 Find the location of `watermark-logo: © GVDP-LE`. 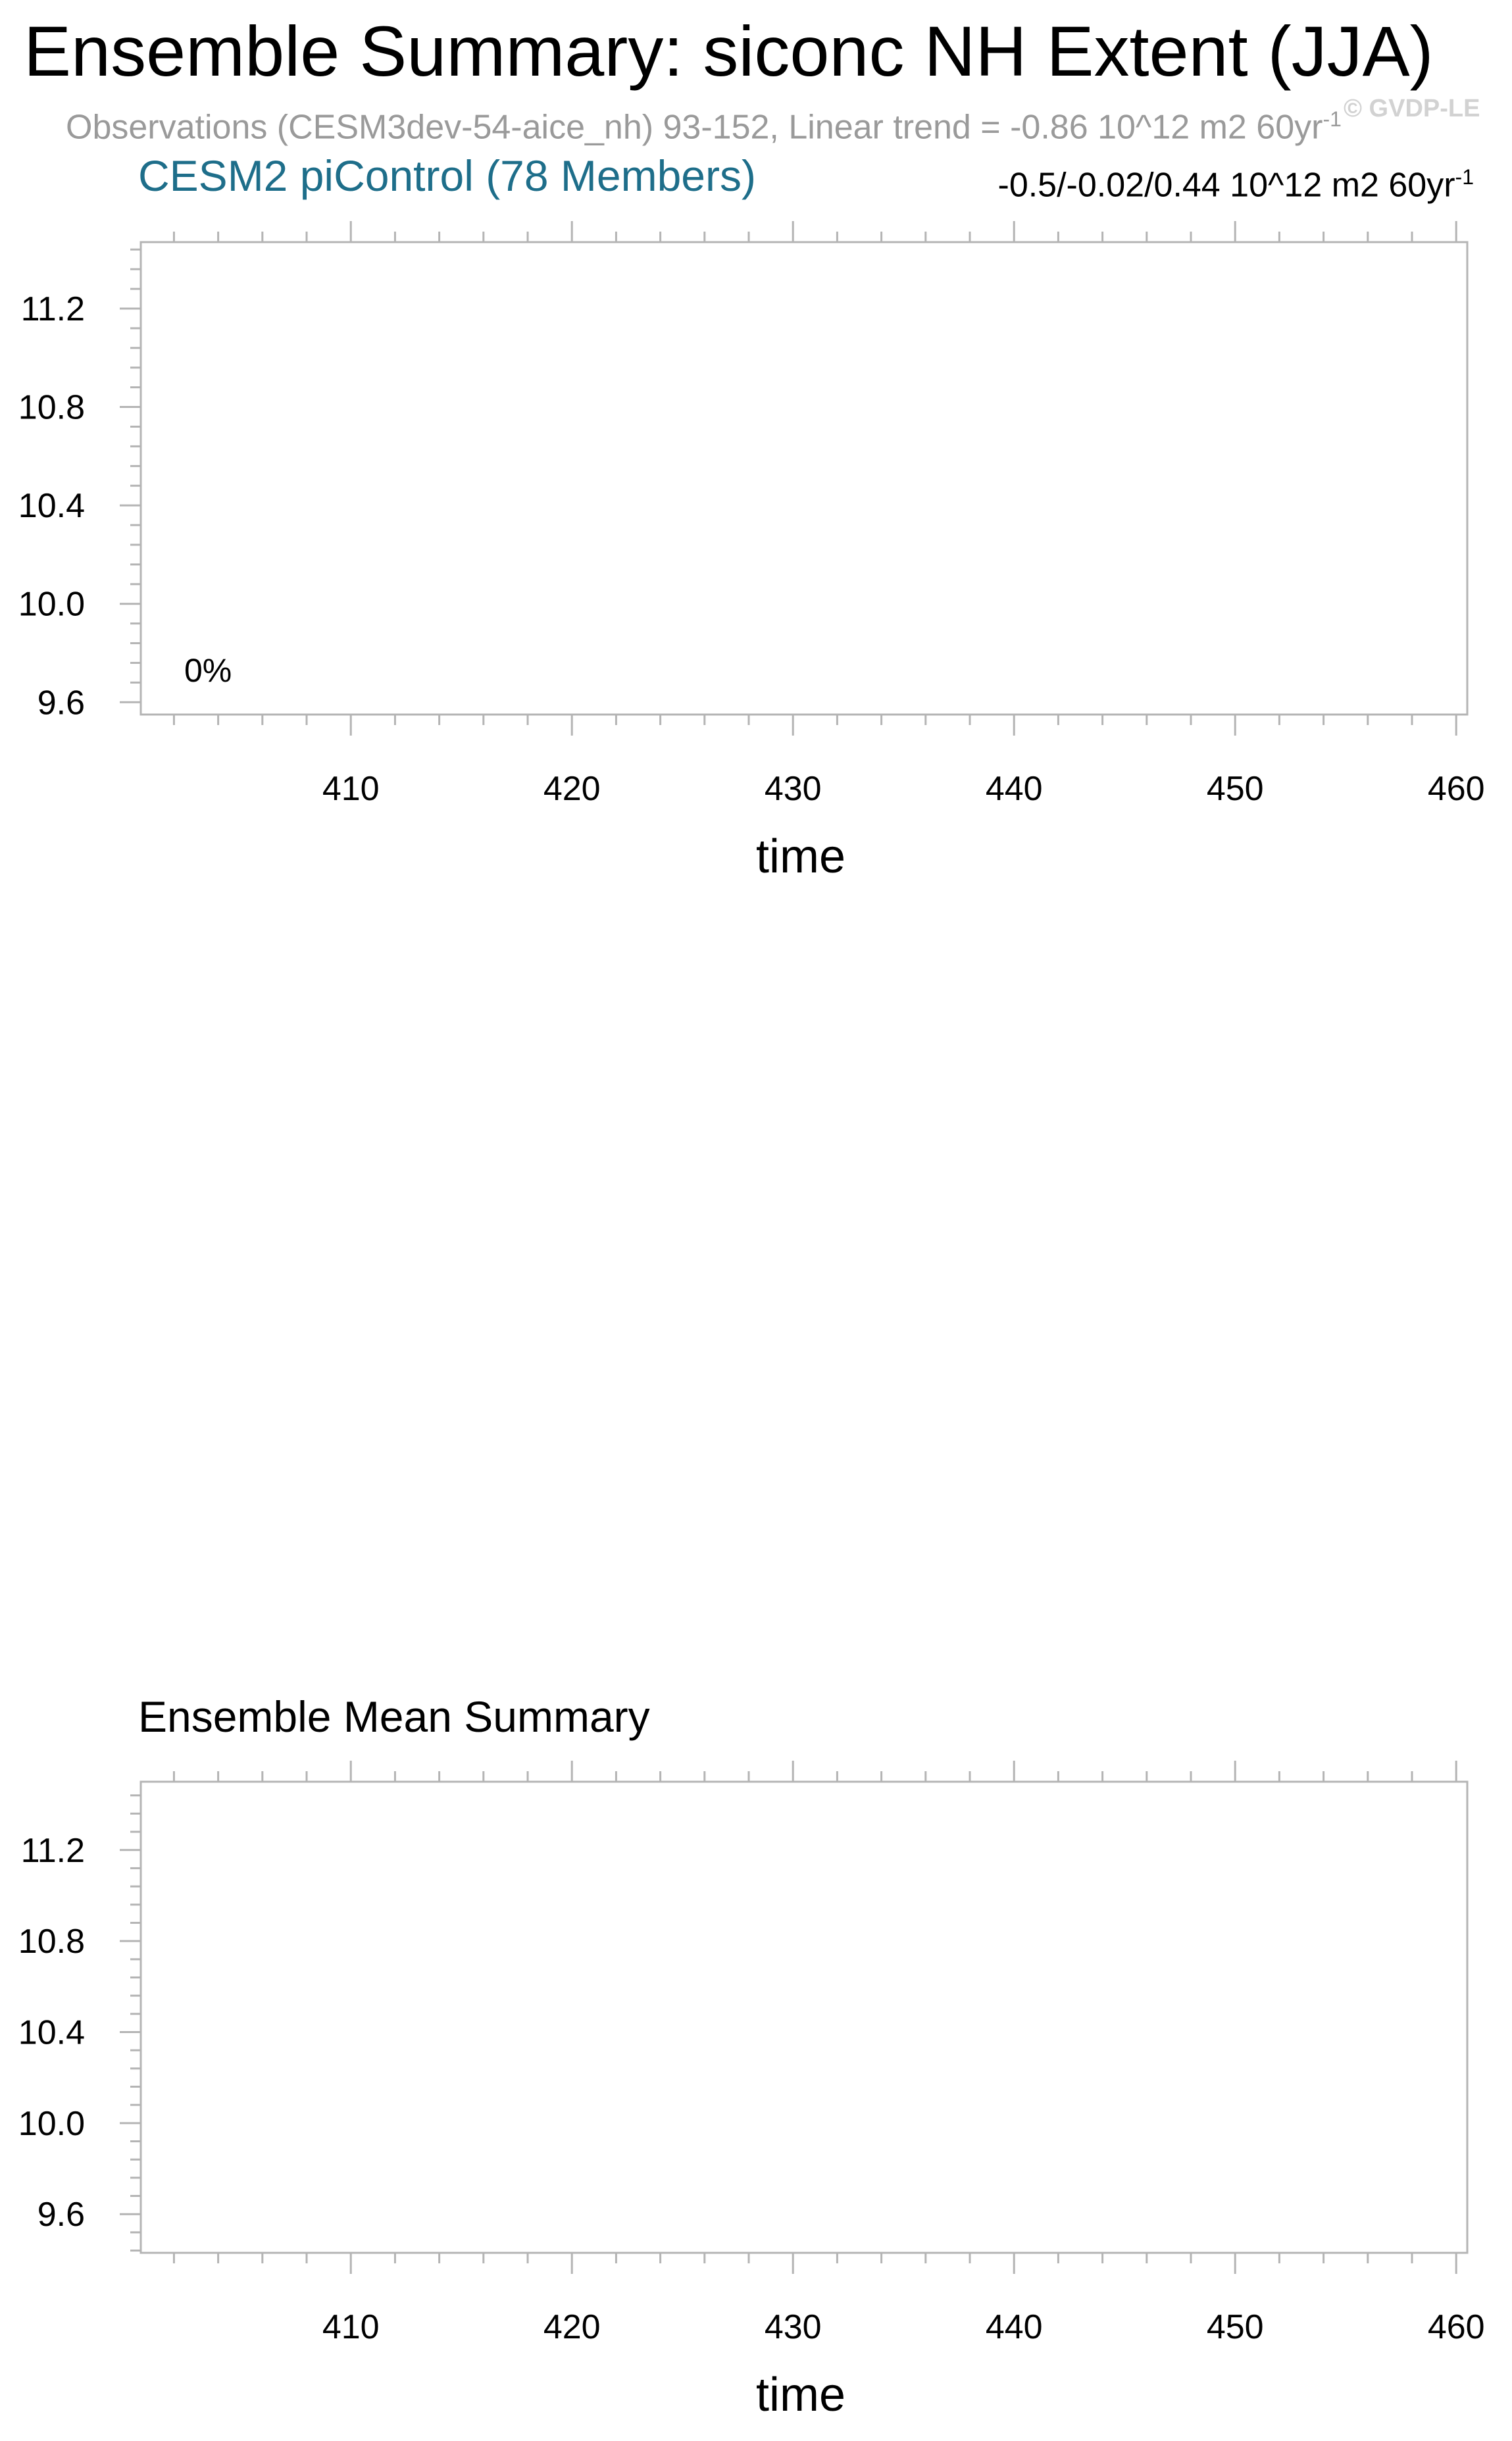

watermark-logo: © GVDP-LE is located at coordinates (1412, 108).